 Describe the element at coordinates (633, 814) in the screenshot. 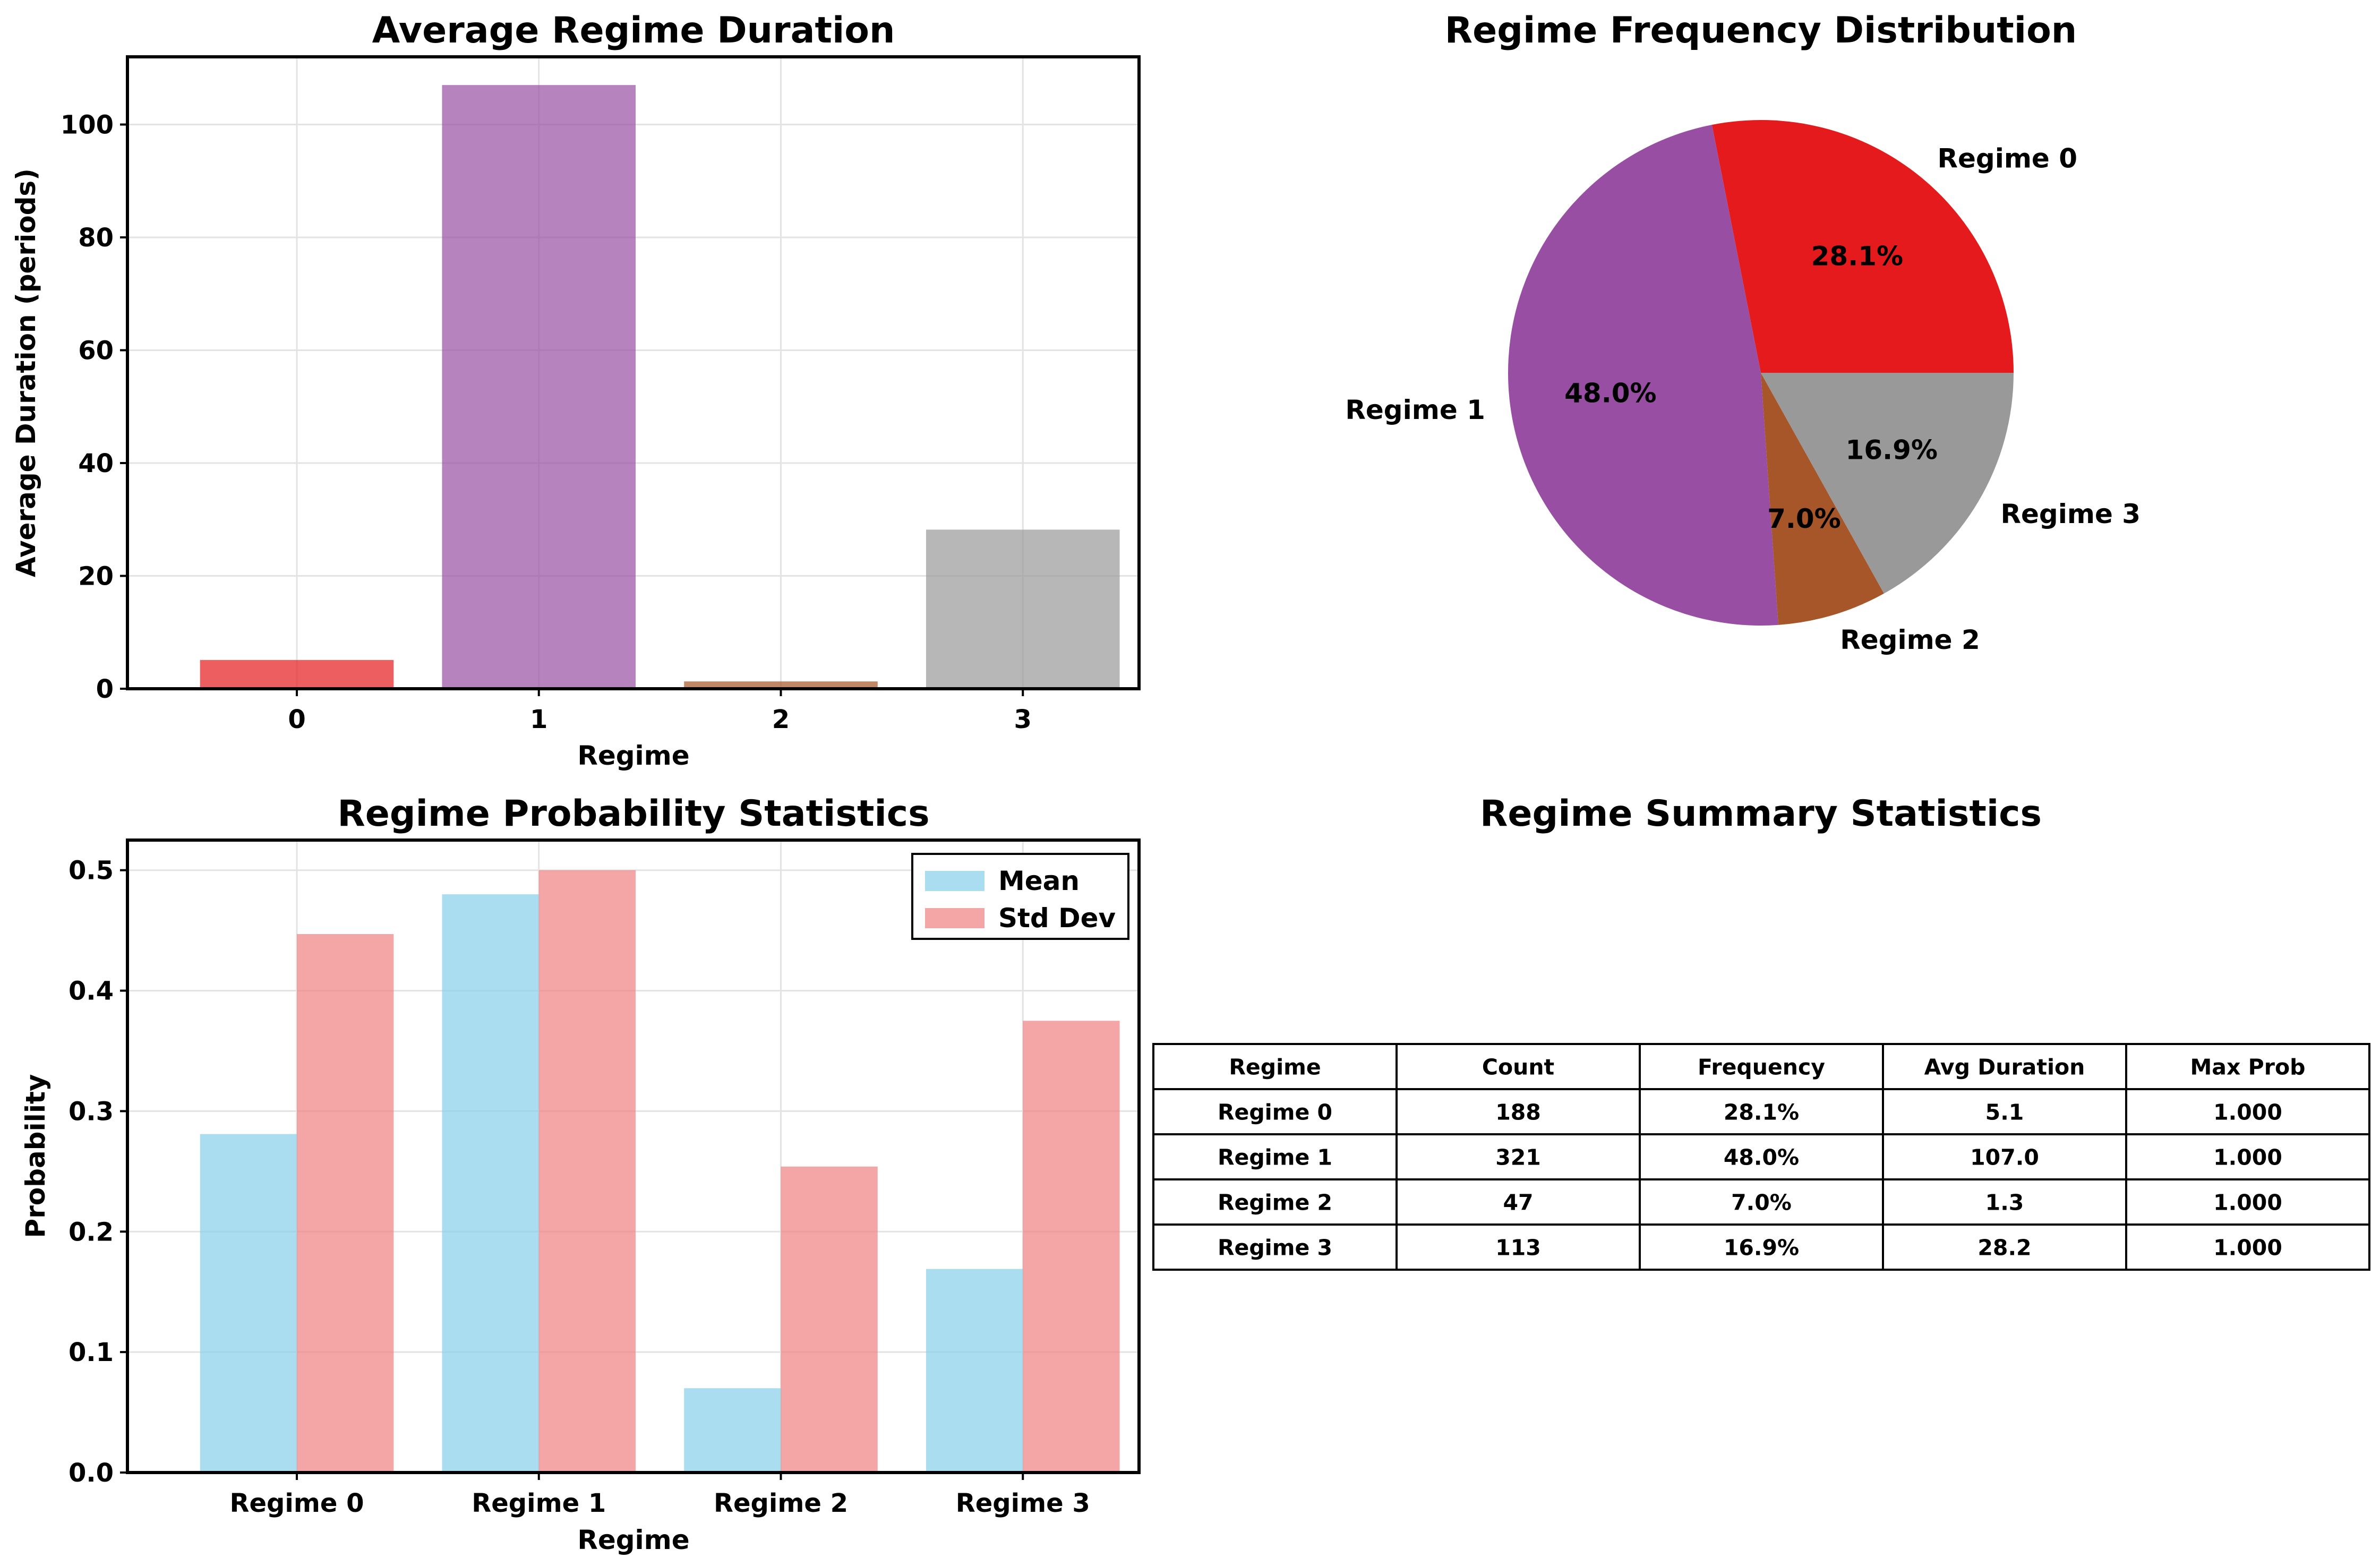

I see `probability-chart-title: Regime Probability Statistics` at that location.